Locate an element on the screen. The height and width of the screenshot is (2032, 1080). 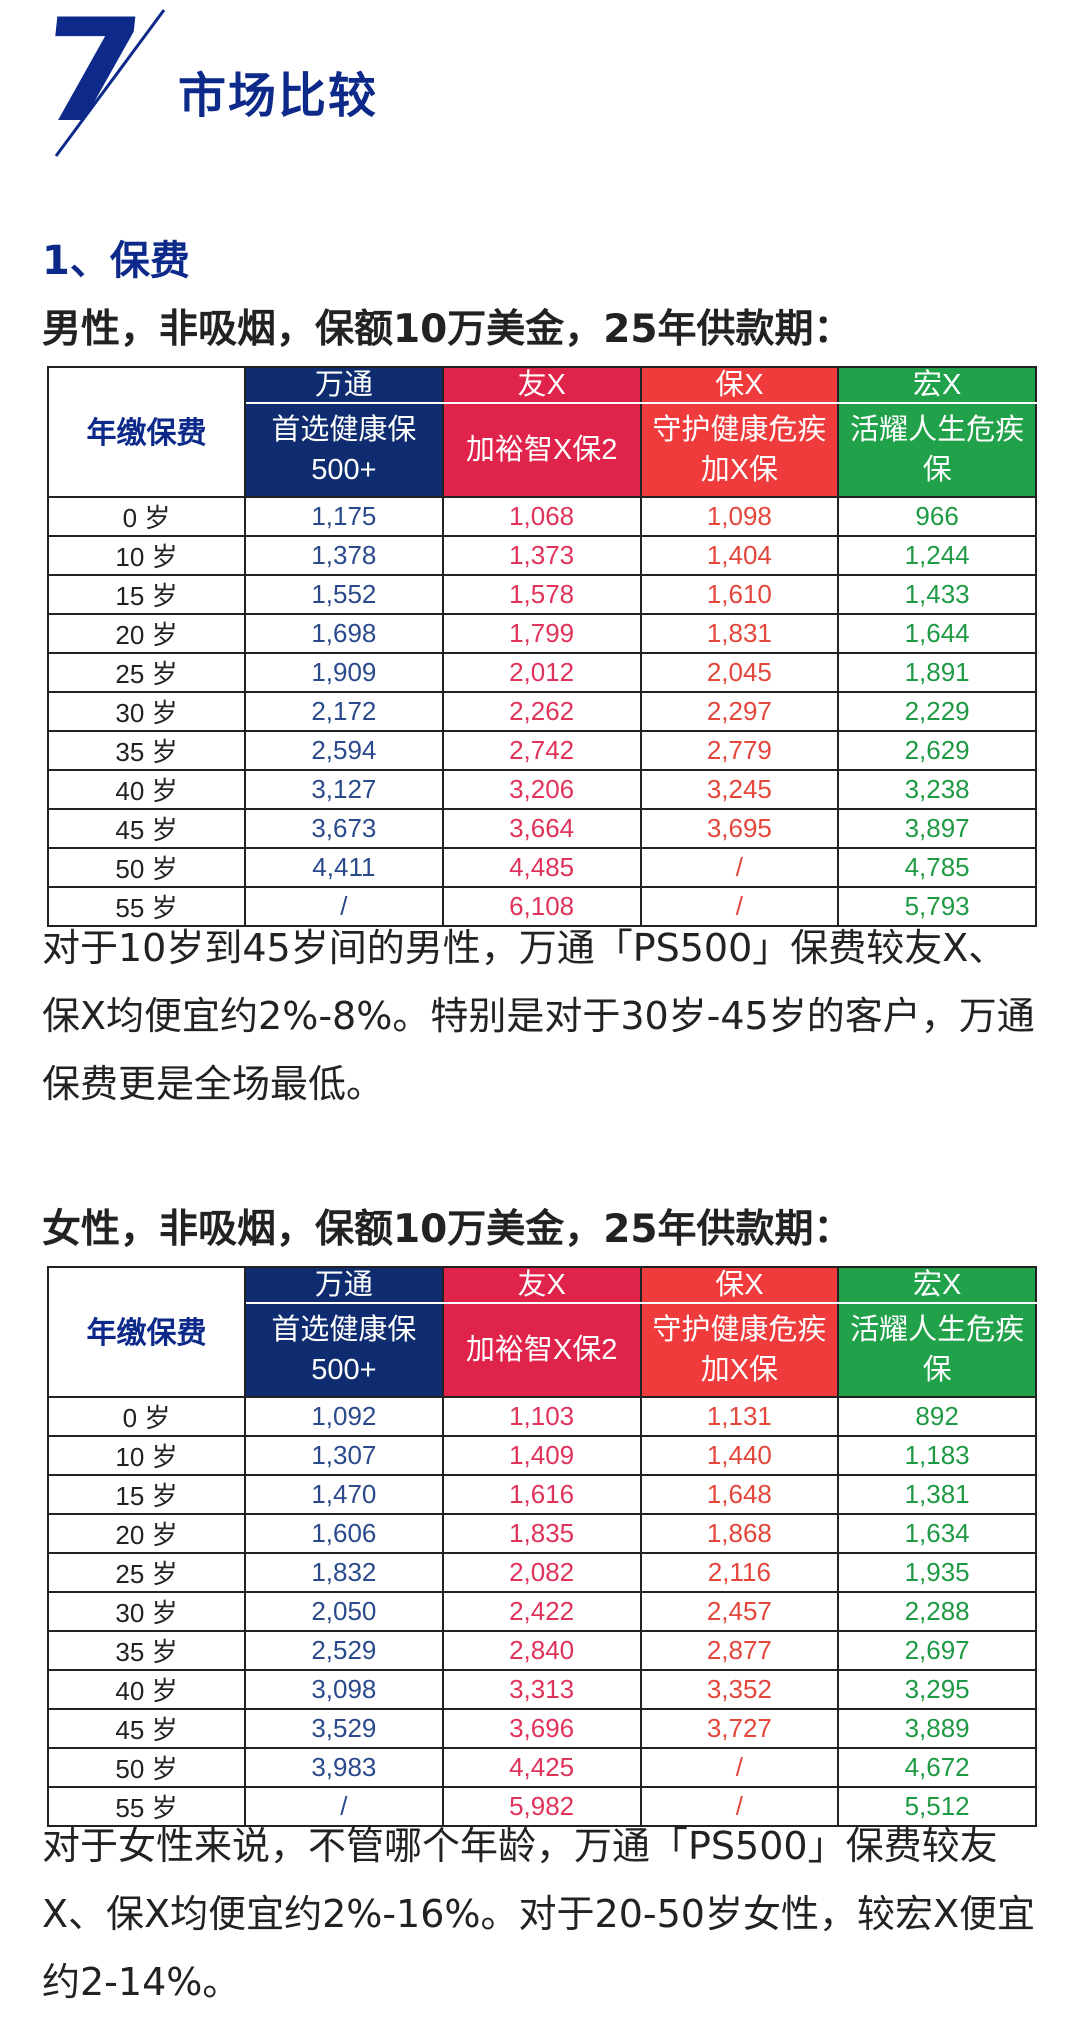
premium-cell-youx: 6,108 is located at coordinates (541, 906).